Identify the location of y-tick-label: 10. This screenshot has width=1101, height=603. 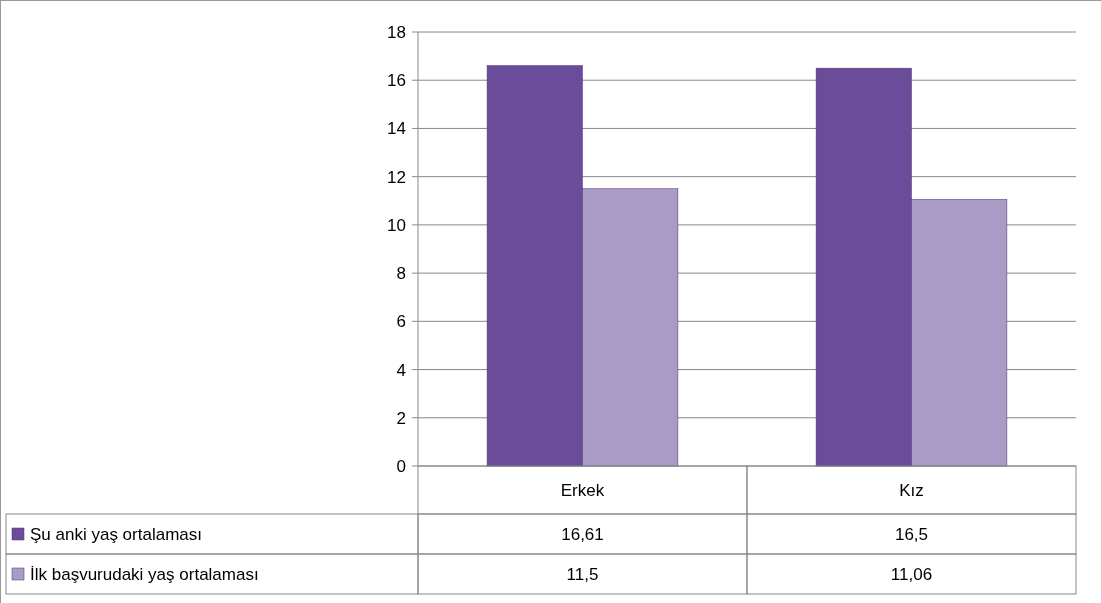
(396, 225).